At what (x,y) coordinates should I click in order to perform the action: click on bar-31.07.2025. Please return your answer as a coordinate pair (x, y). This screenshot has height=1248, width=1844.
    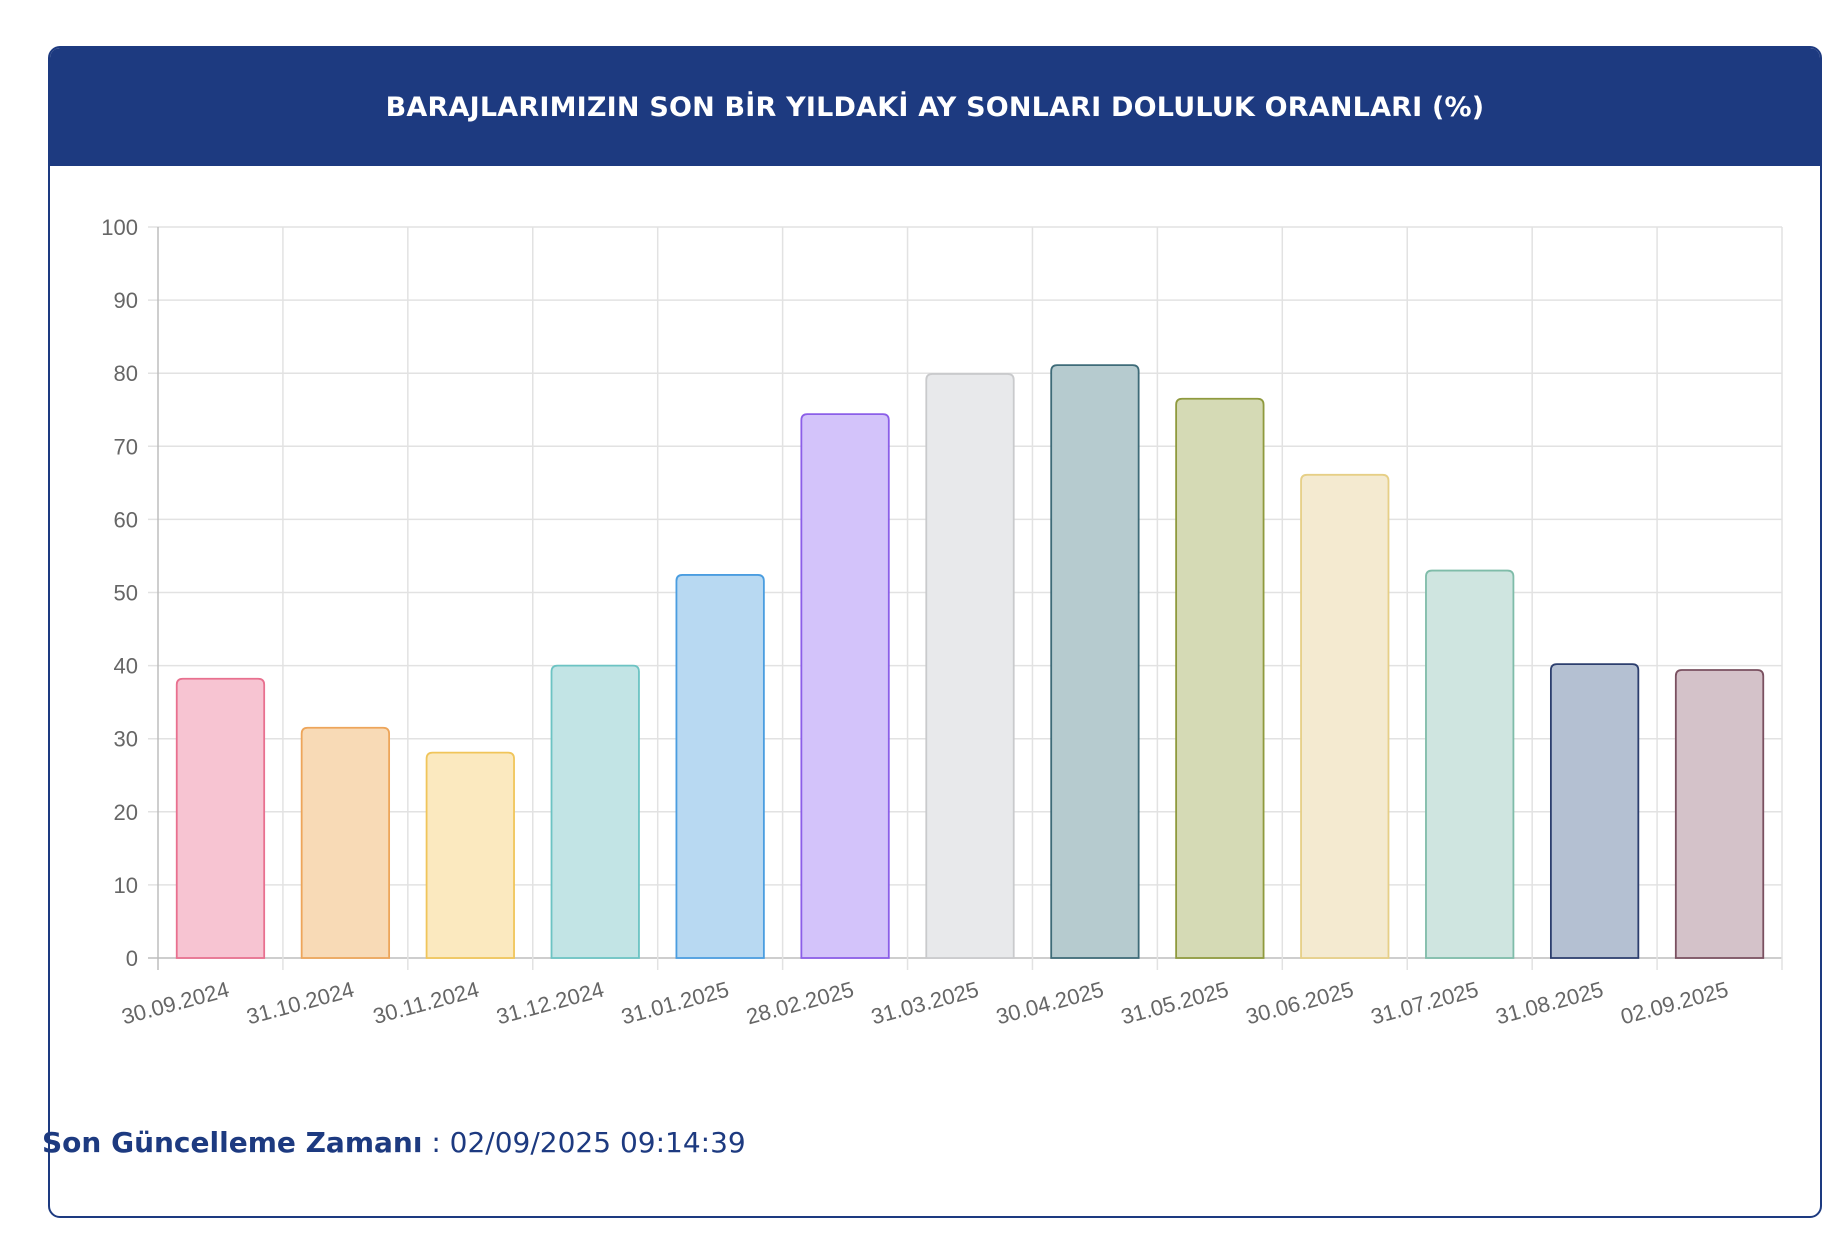
    Looking at the image, I should click on (1470, 764).